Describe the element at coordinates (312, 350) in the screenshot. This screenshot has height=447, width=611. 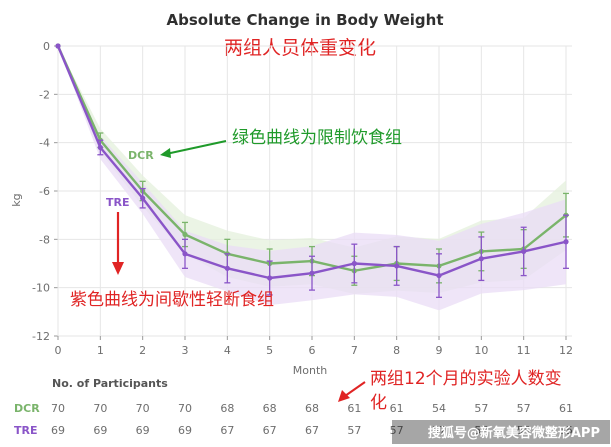
I see `x-tick-label: 6` at that location.